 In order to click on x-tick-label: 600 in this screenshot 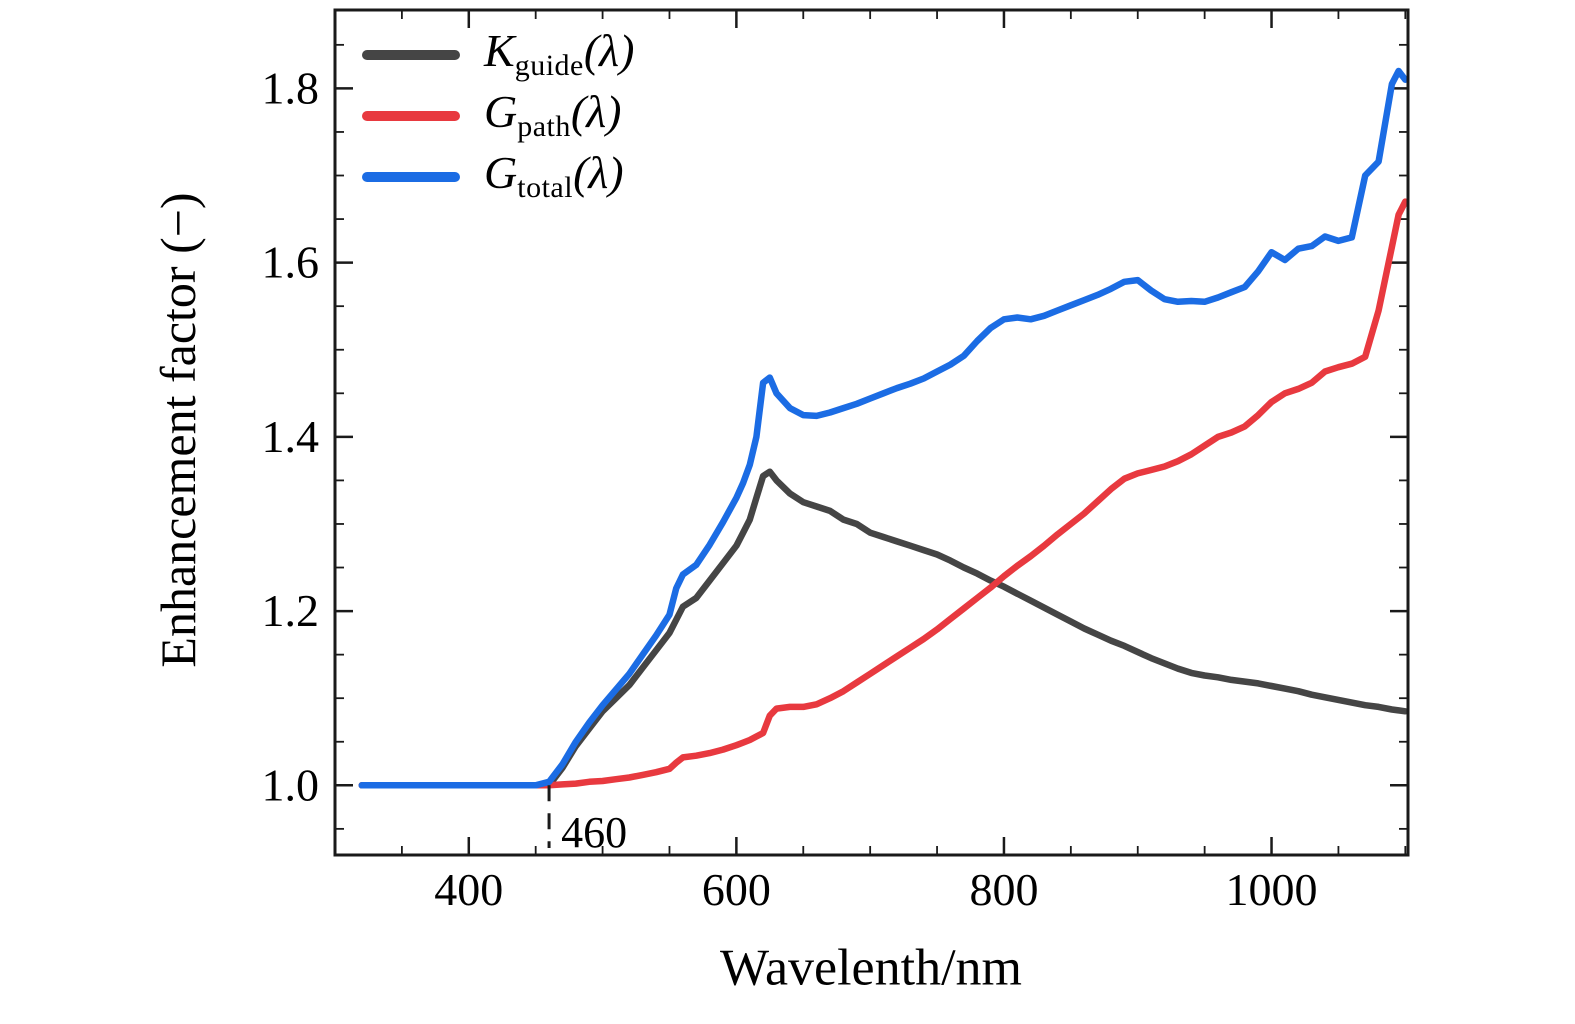, I will do `click(736, 889)`.